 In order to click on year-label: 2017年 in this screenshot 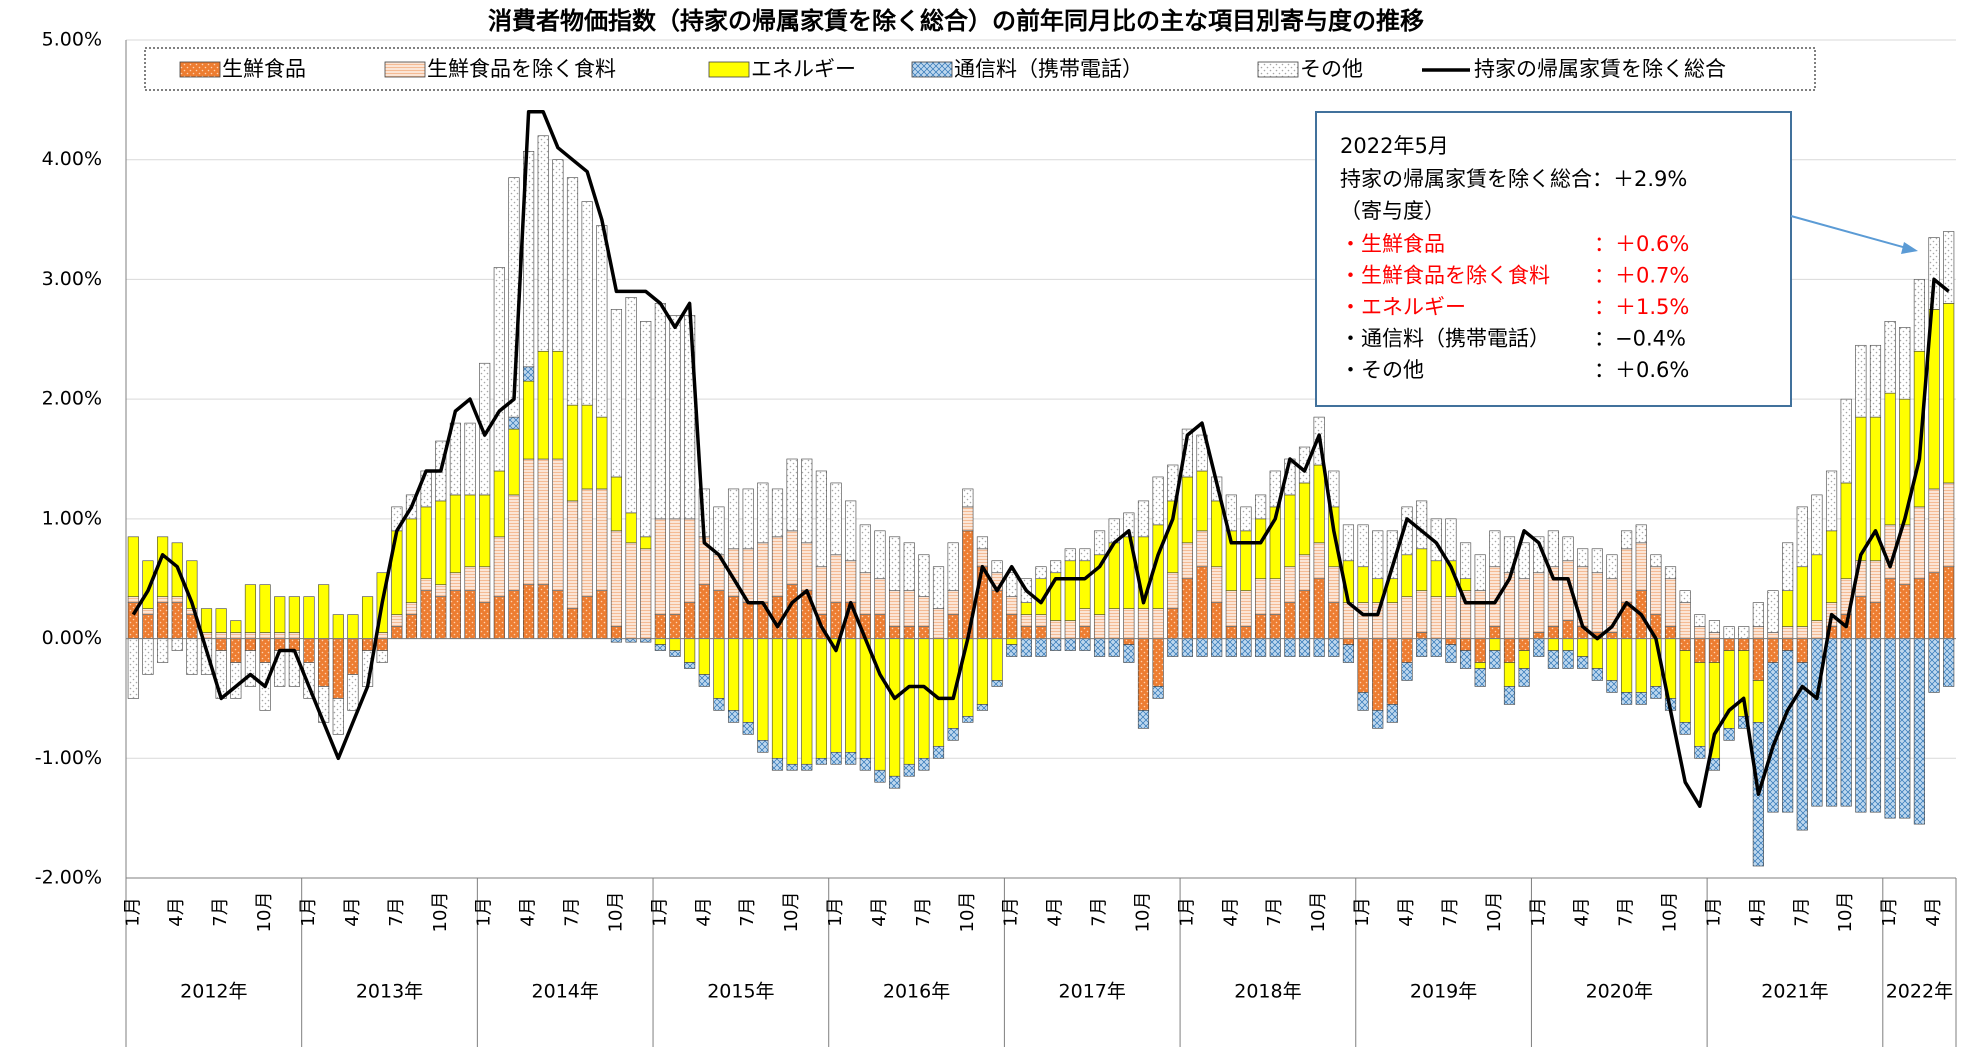, I will do `click(1092, 992)`.